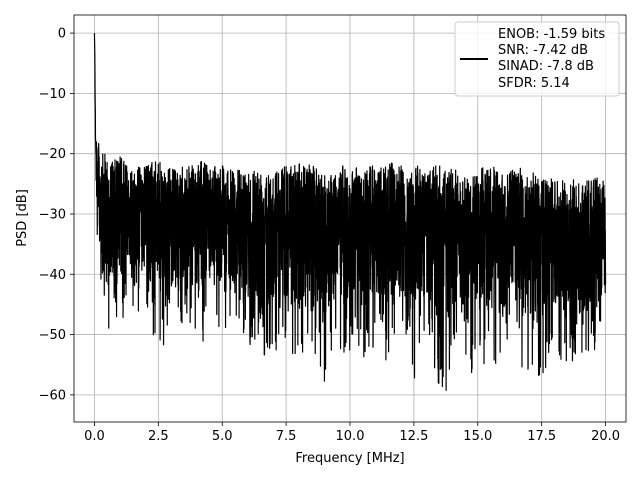  What do you see at coordinates (52, 395) in the screenshot?
I see `y-tick-label: −60` at bounding box center [52, 395].